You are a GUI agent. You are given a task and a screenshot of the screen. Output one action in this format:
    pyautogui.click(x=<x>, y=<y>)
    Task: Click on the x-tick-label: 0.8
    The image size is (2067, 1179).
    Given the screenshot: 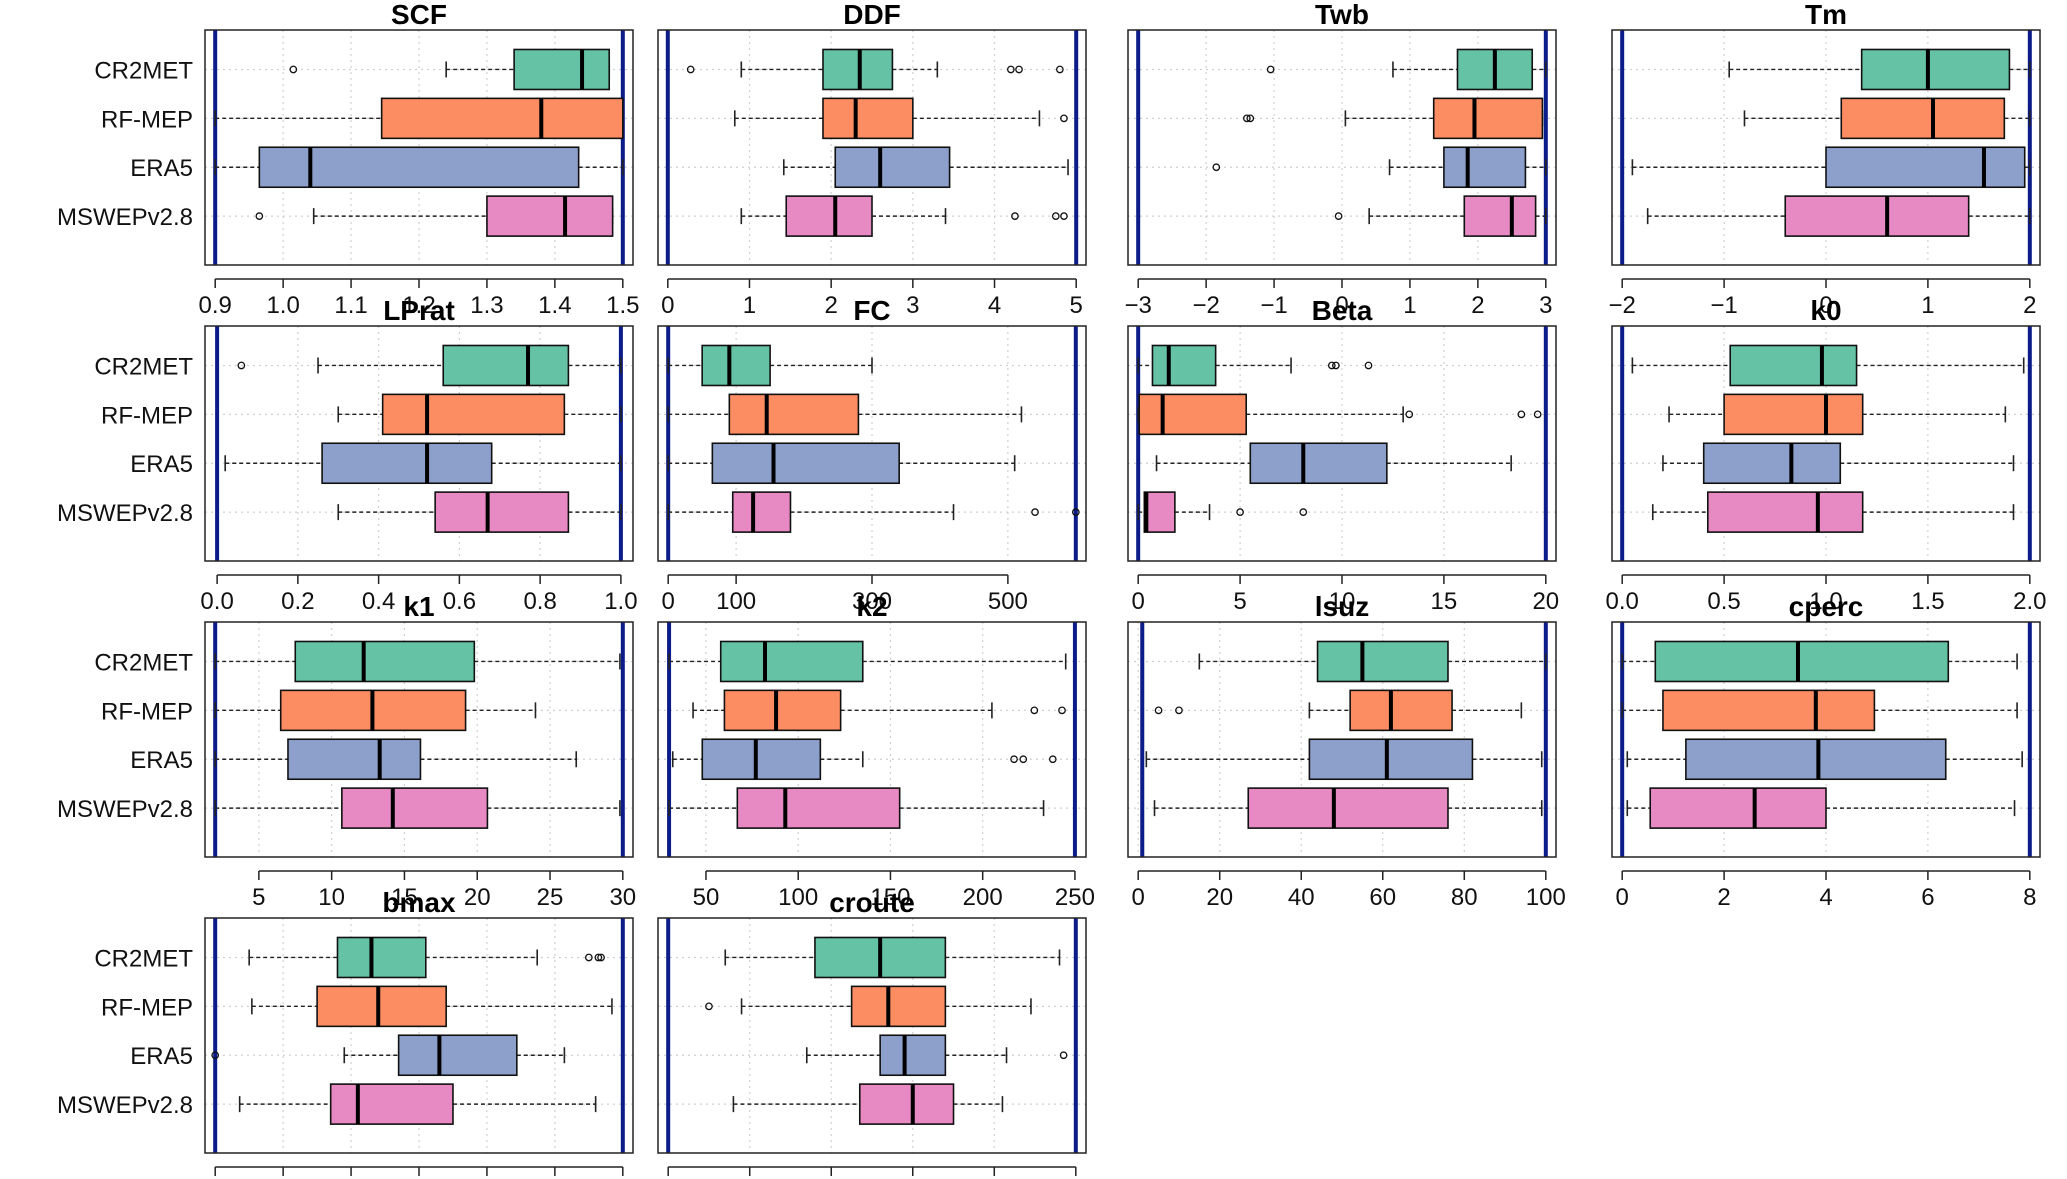 What is the action you would take?
    pyautogui.click(x=539, y=601)
    